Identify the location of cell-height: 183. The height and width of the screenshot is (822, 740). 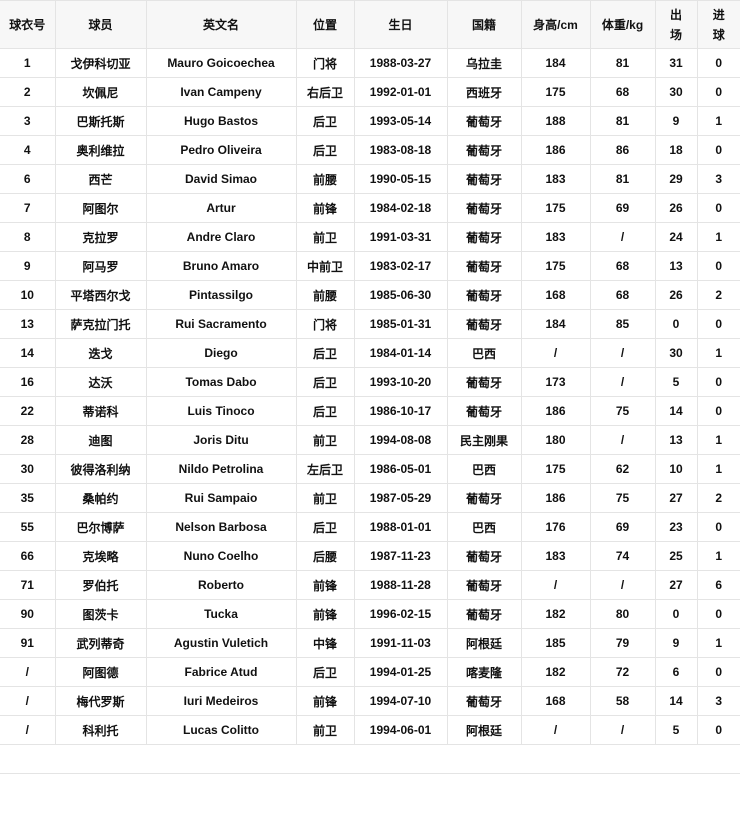
(555, 237).